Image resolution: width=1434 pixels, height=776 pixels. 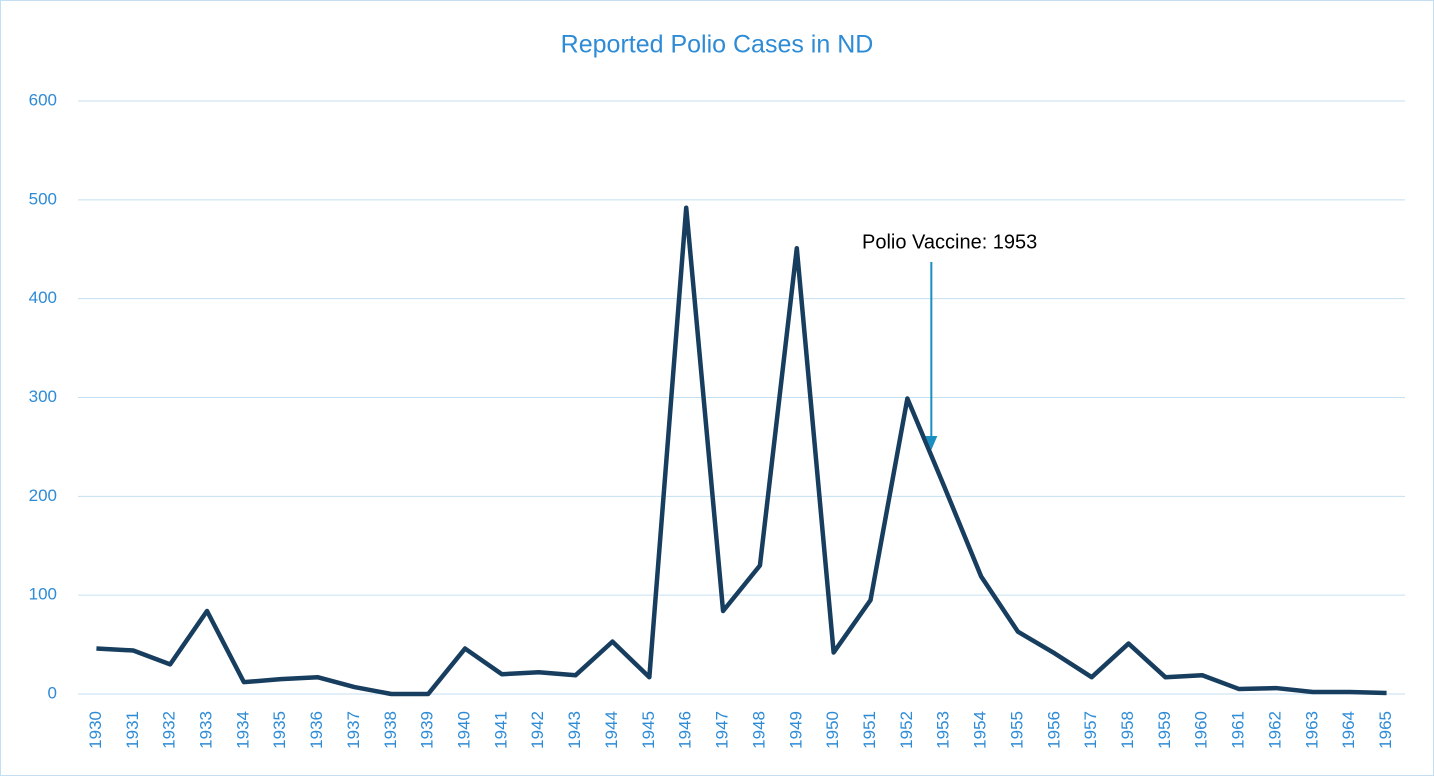 What do you see at coordinates (685, 730) in the screenshot?
I see `x-tick-label: 1946` at bounding box center [685, 730].